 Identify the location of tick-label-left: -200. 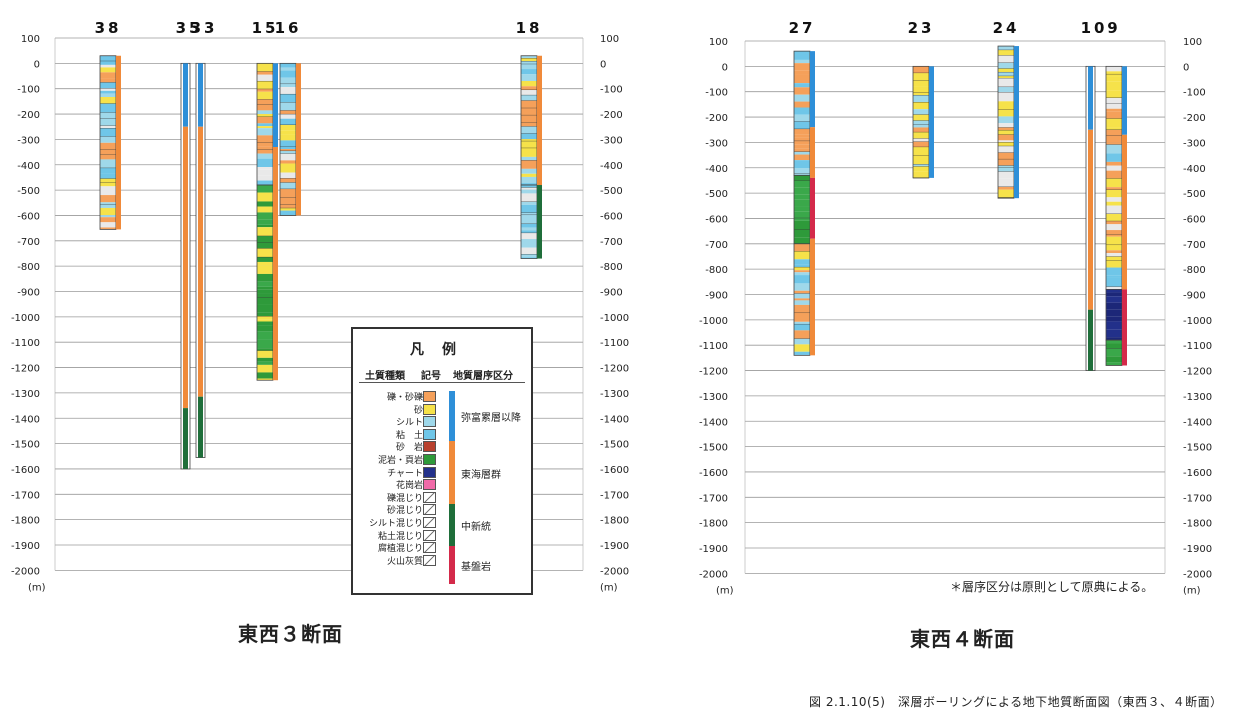
(716, 118).